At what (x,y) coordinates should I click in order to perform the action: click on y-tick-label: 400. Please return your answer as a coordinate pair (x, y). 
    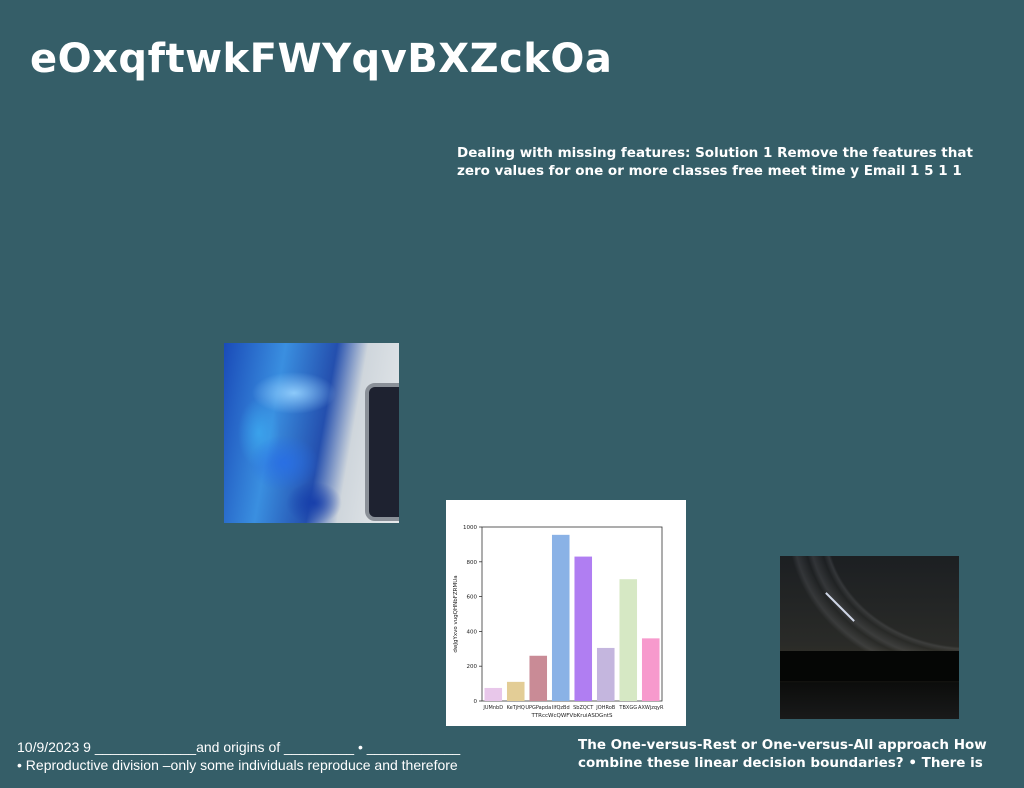
    Looking at the image, I should click on (472, 632).